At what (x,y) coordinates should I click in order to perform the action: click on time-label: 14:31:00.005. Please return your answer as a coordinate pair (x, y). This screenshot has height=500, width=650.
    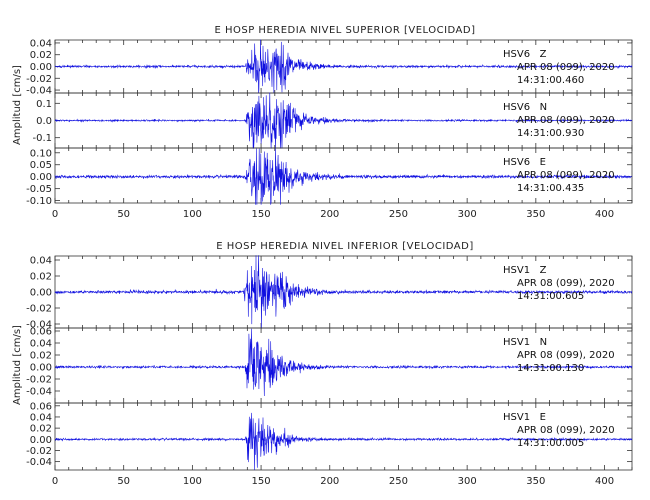
    Looking at the image, I should click on (550, 443).